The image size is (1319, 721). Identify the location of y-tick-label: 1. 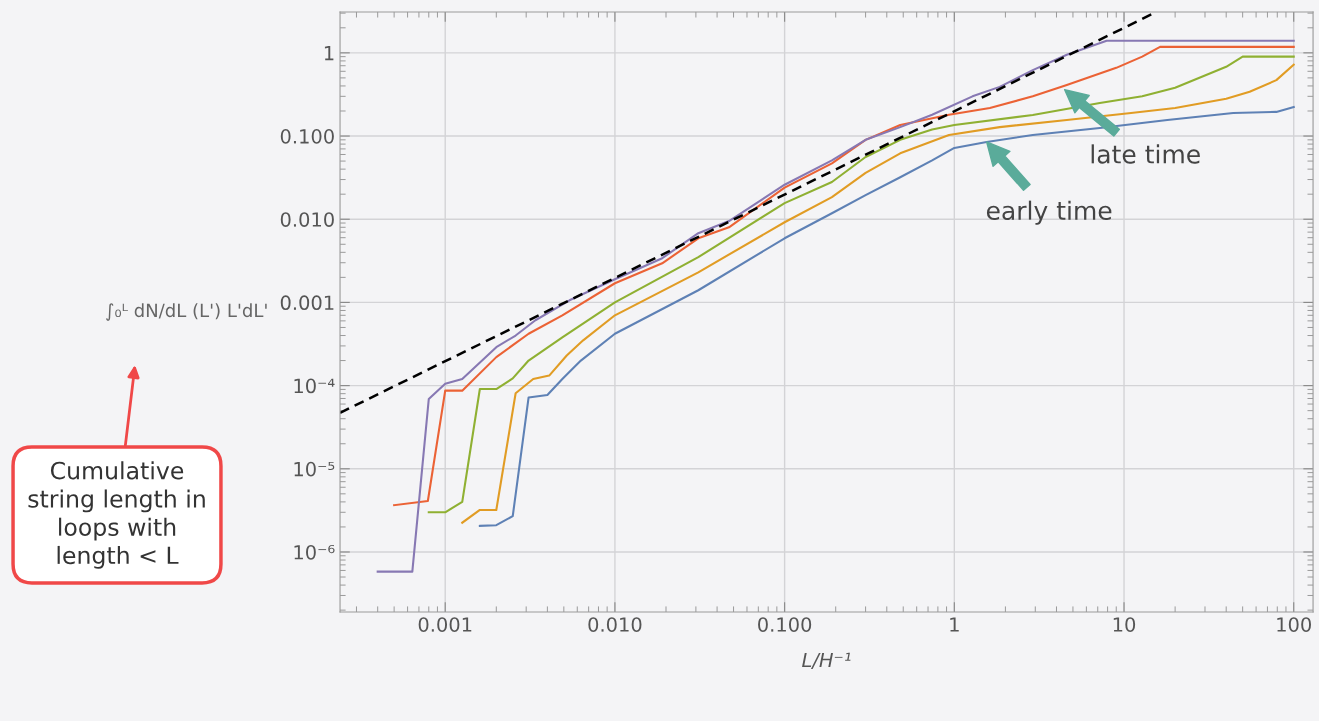
(329, 53).